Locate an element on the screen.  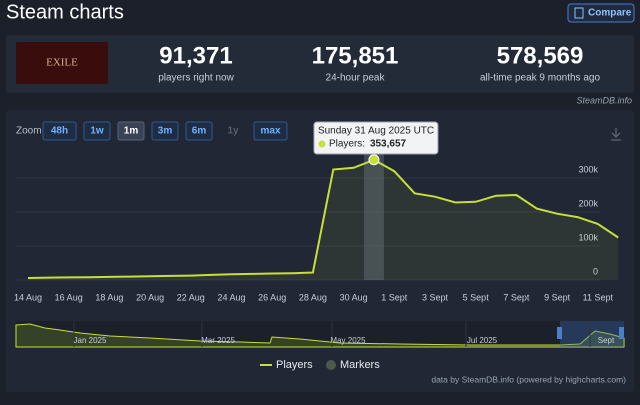
x-tick-label: 11 Sept is located at coordinates (598, 297).